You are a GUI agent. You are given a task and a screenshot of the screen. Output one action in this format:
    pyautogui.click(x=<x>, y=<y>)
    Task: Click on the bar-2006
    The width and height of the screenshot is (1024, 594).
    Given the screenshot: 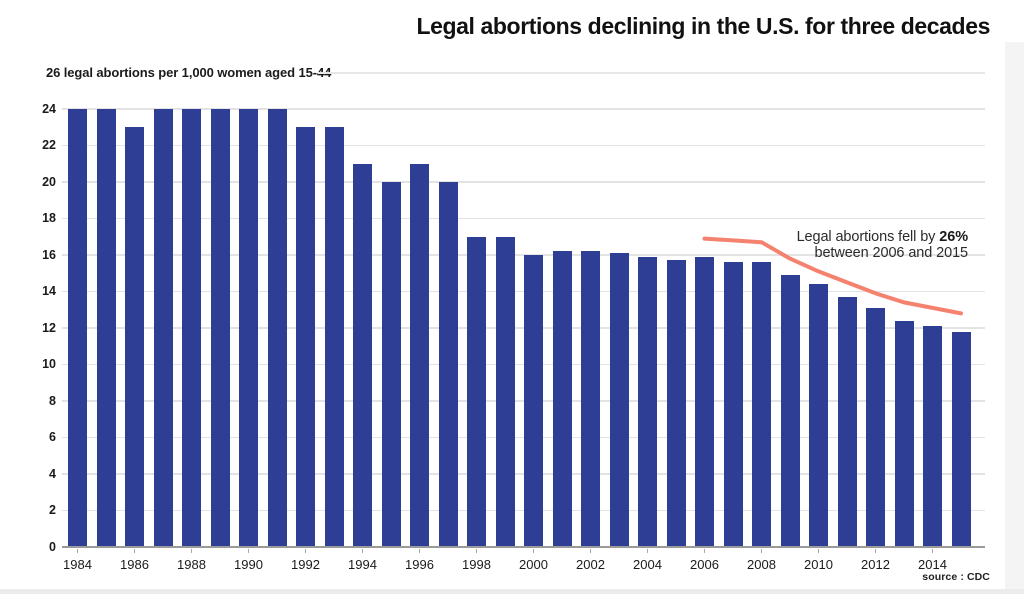 What is the action you would take?
    pyautogui.click(x=704, y=401)
    